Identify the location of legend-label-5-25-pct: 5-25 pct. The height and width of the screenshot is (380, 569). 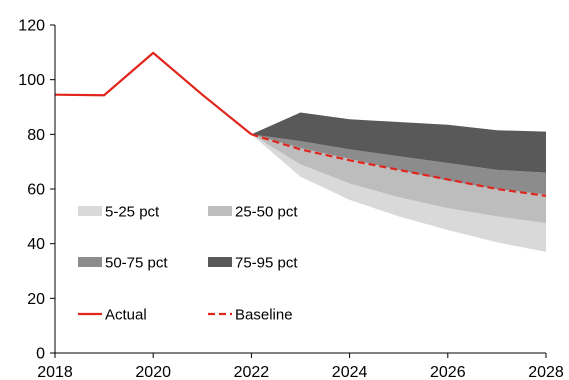
(132, 212).